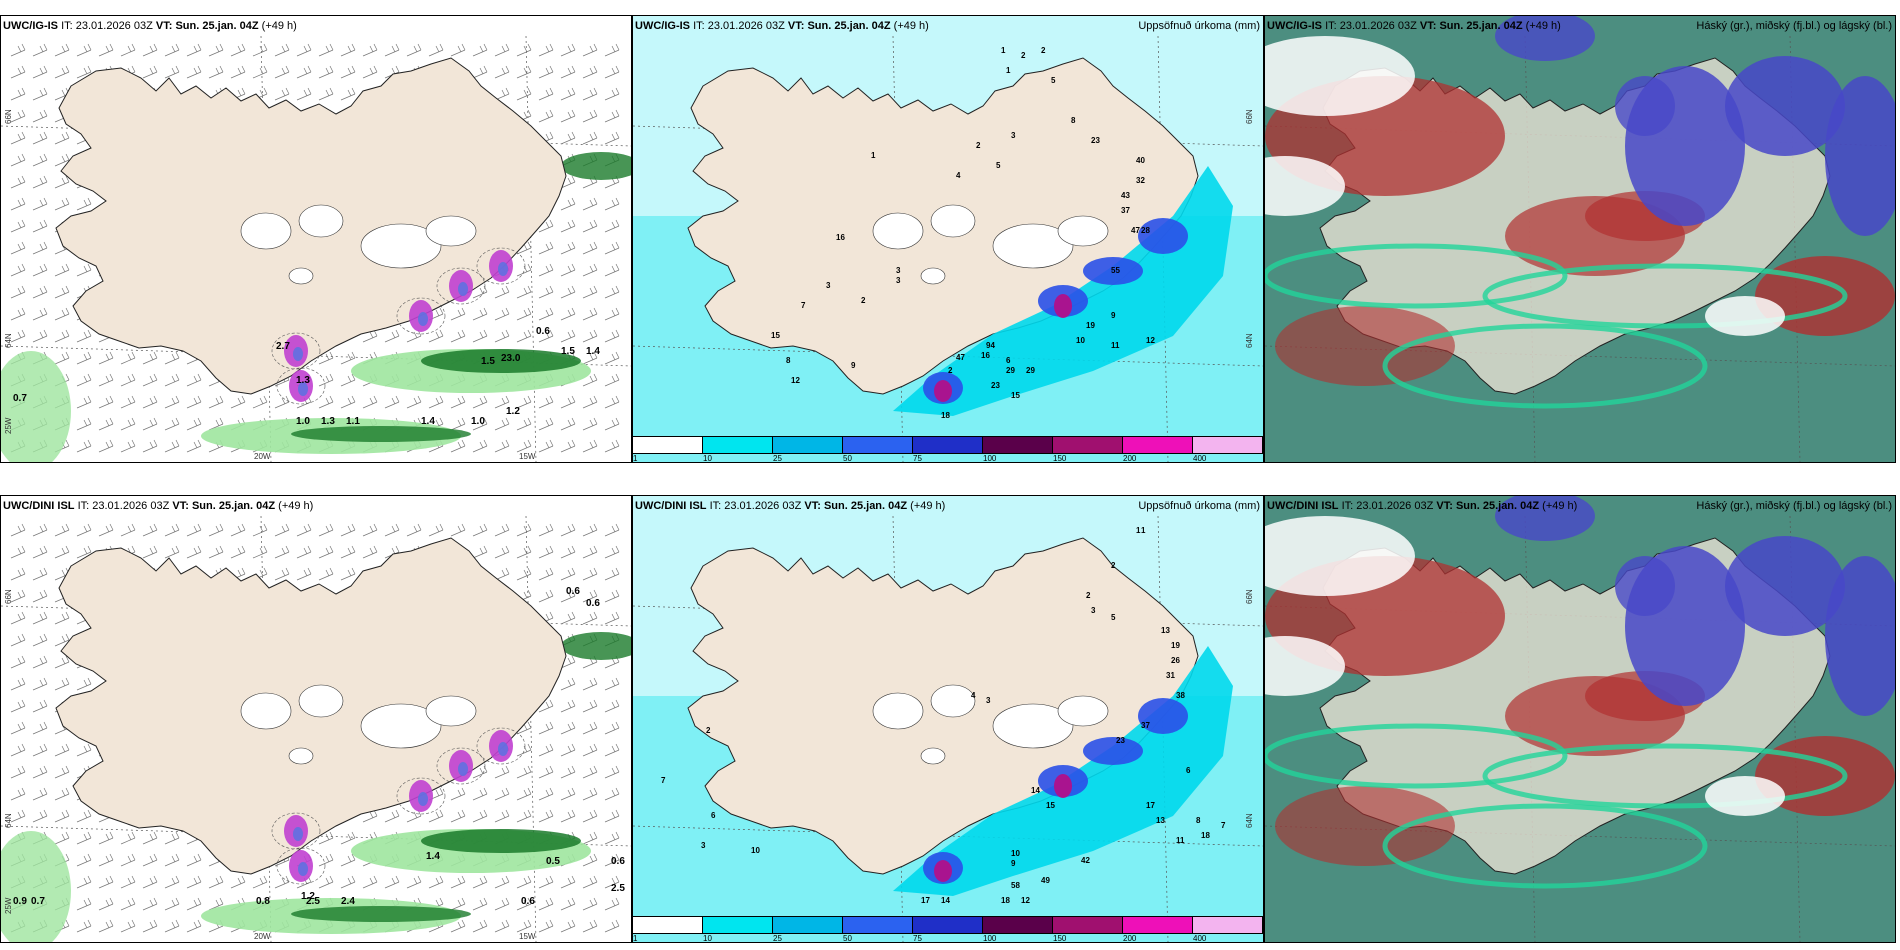 Image resolution: width=1900 pixels, height=950 pixels. Describe the element at coordinates (527, 936) in the screenshot. I see `longitude-label: 15W` at that location.